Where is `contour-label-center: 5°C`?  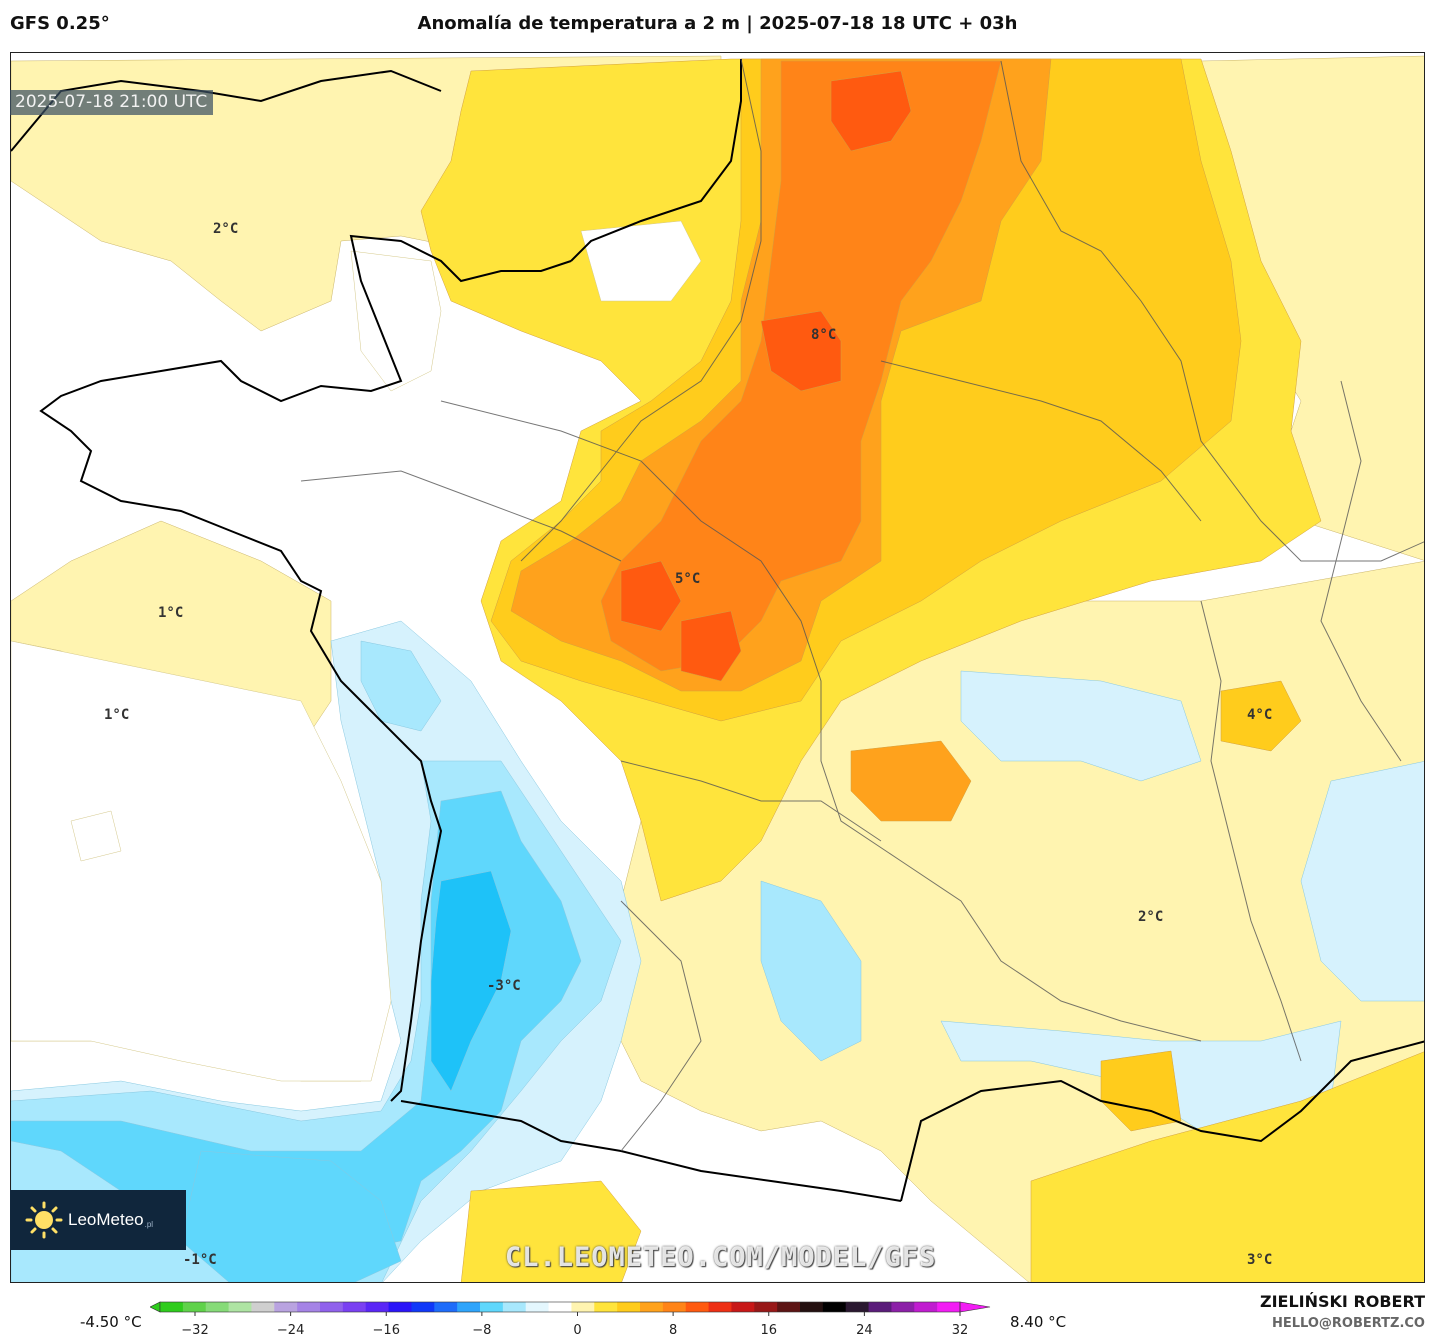
contour-label-center: 5°C is located at coordinates (688, 579).